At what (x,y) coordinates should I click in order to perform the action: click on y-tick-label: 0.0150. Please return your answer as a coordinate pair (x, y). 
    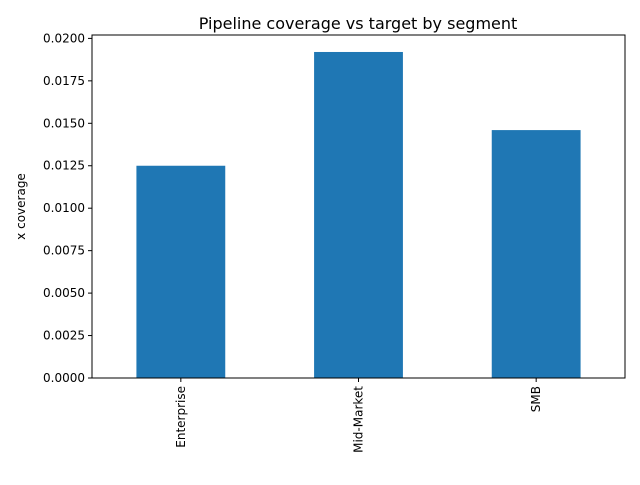
    Looking at the image, I should click on (64, 123).